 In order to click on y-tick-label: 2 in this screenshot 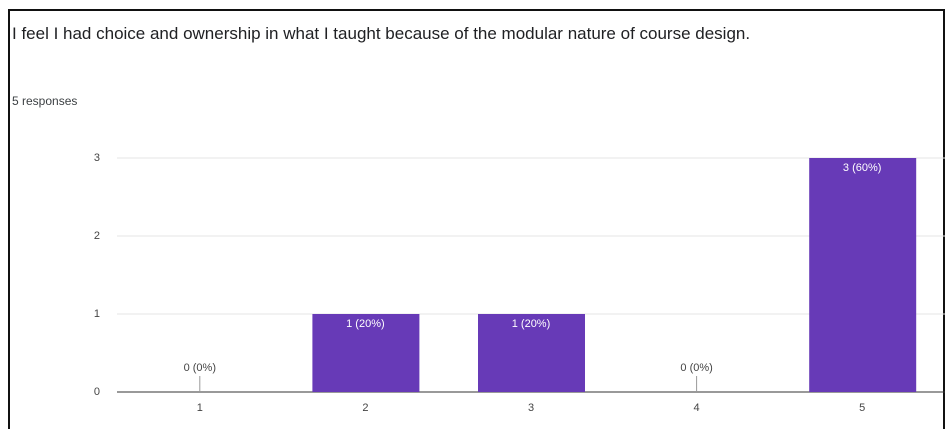, I will do `click(97, 236)`.